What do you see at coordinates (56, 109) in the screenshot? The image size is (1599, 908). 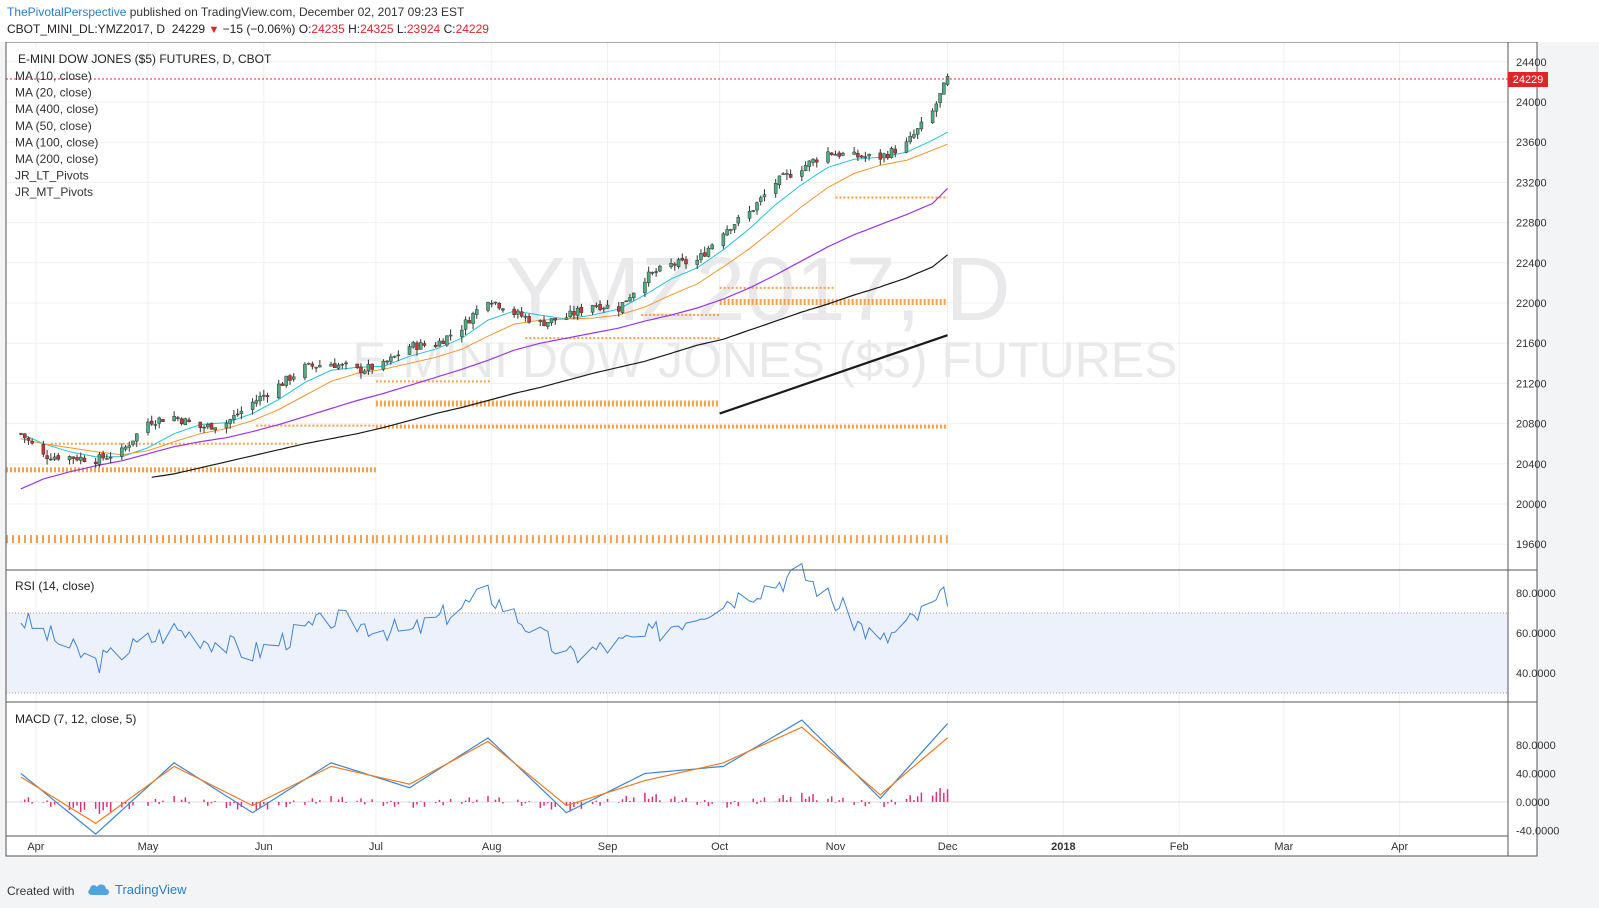 I see `legend-item: MA (400, close)` at bounding box center [56, 109].